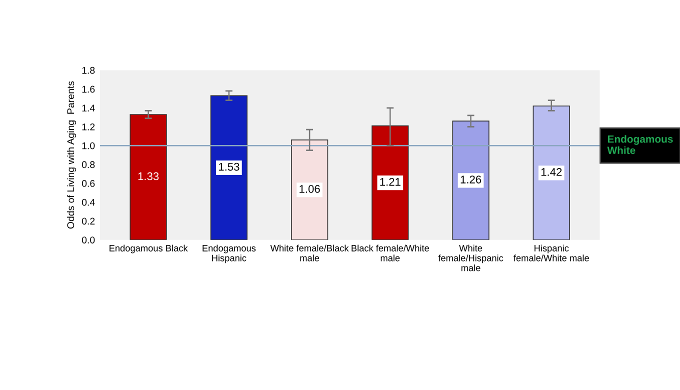 This screenshot has width=680, height=390. I want to click on y-tick-label: 0.2, so click(88, 221).